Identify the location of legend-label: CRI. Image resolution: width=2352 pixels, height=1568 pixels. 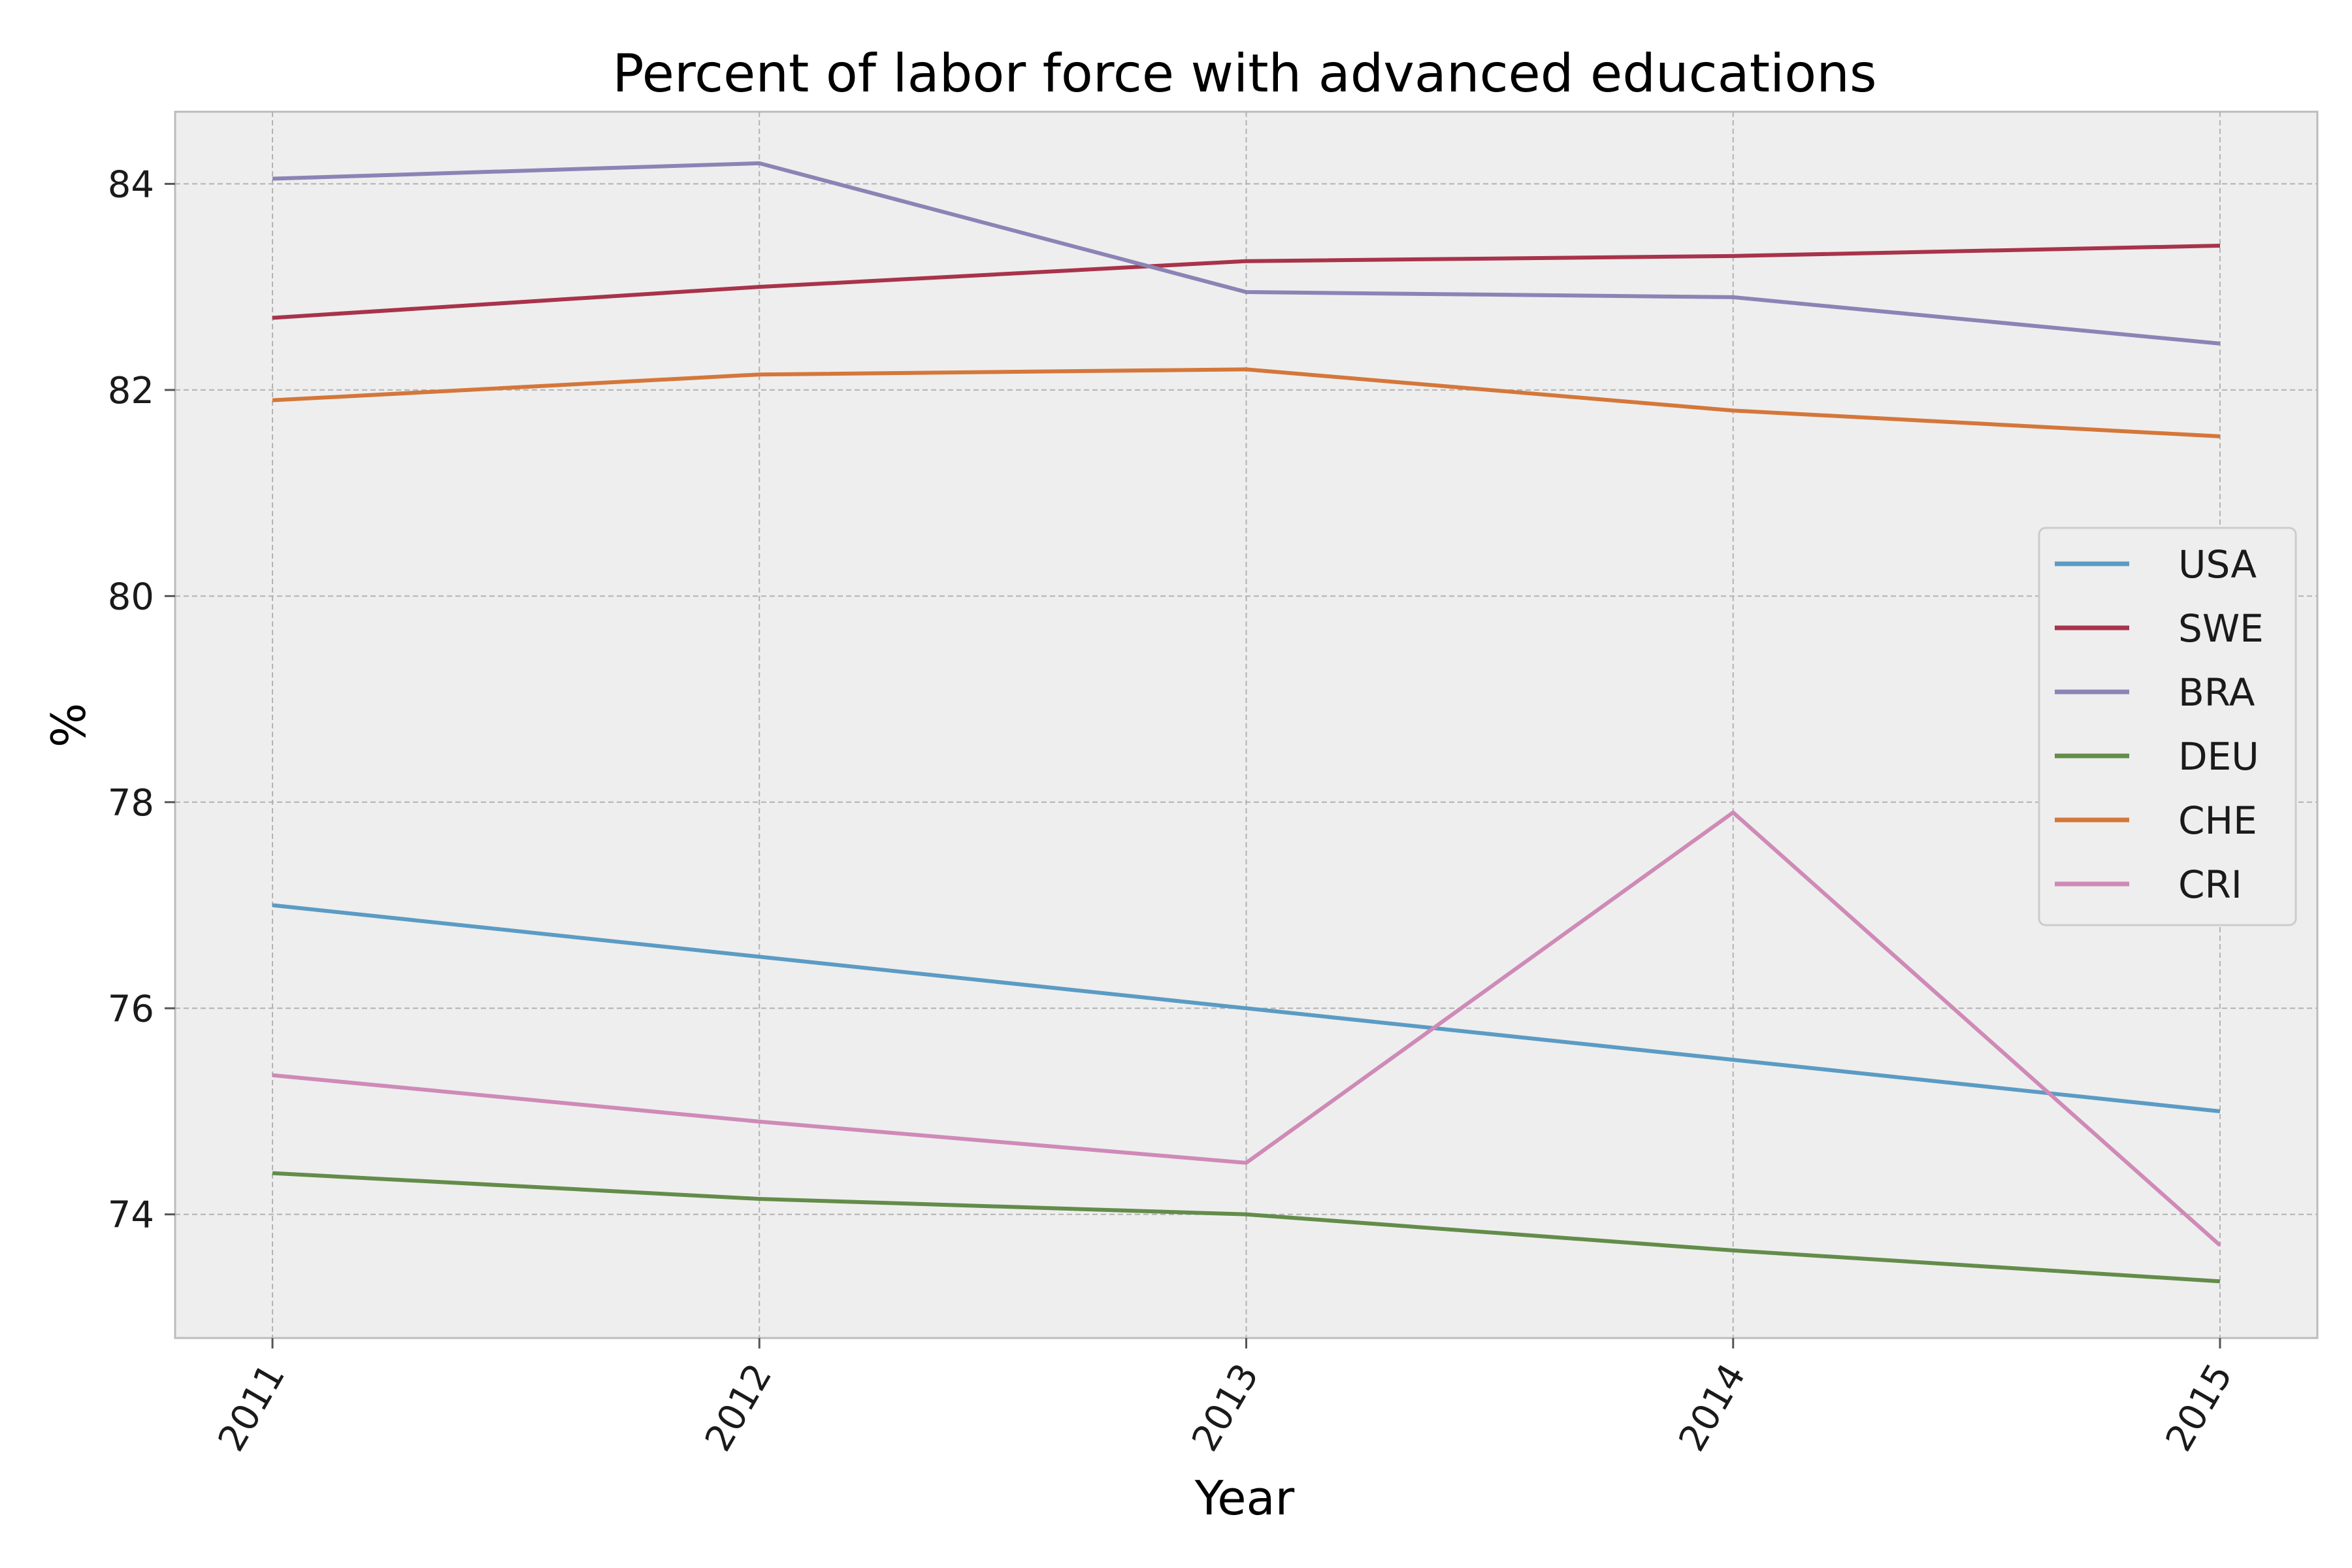
(2210, 884).